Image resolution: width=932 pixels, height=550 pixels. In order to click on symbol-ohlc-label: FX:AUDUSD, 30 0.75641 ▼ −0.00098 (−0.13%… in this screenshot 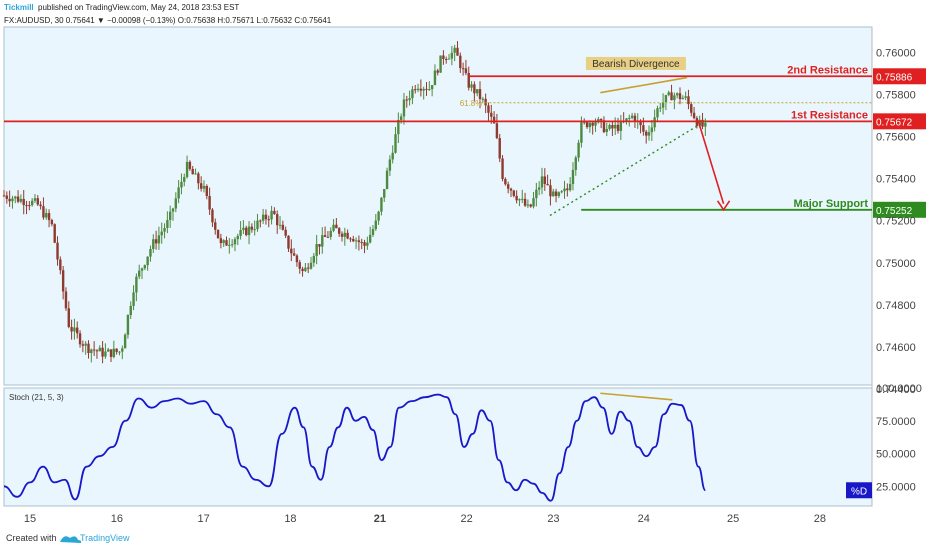, I will do `click(168, 20)`.